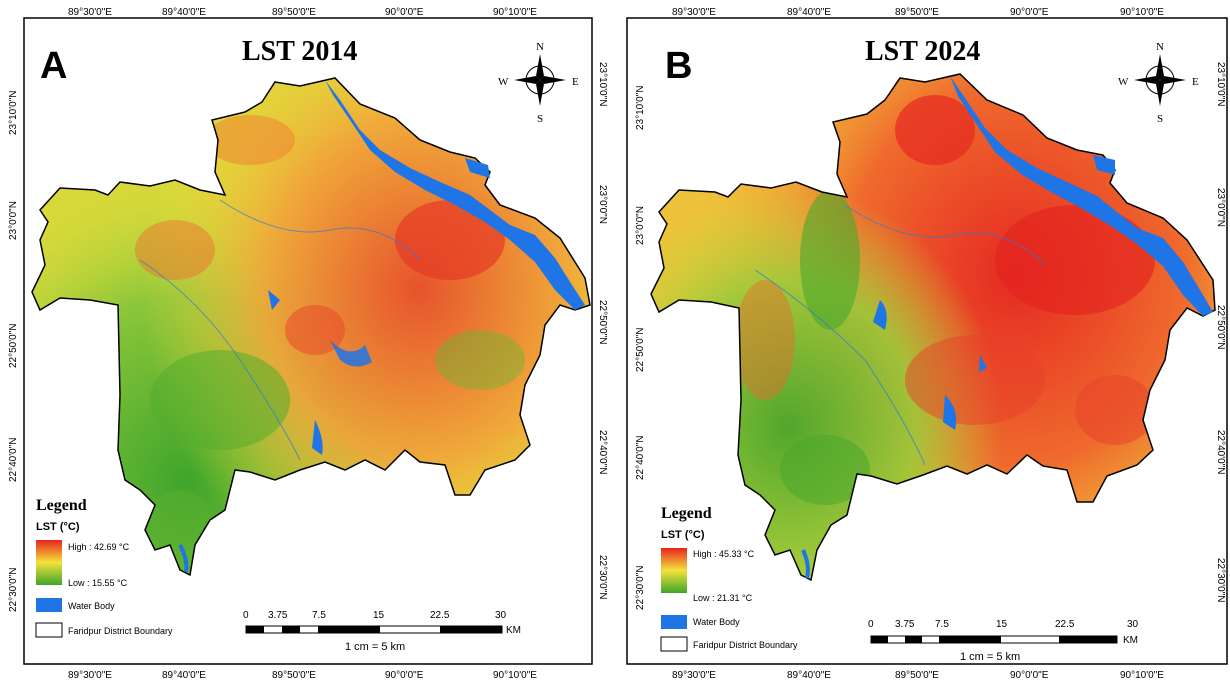 Image resolution: width=1230 pixels, height=694 pixels. I want to click on legend-low: Low : 15.55 °C, so click(98, 583).